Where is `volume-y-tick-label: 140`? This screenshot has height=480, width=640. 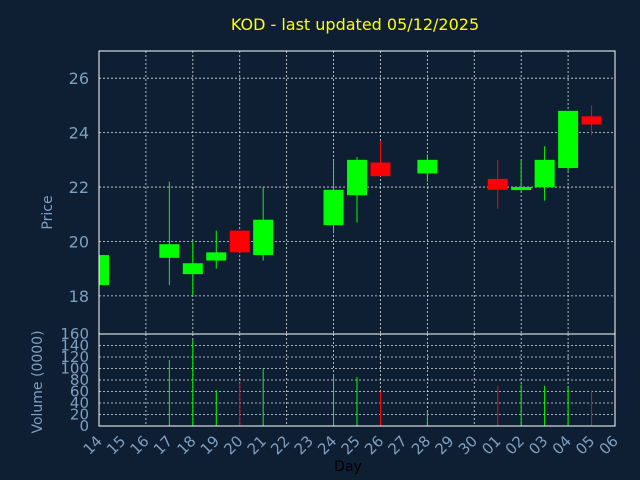 volume-y-tick-label: 140 is located at coordinates (74, 346).